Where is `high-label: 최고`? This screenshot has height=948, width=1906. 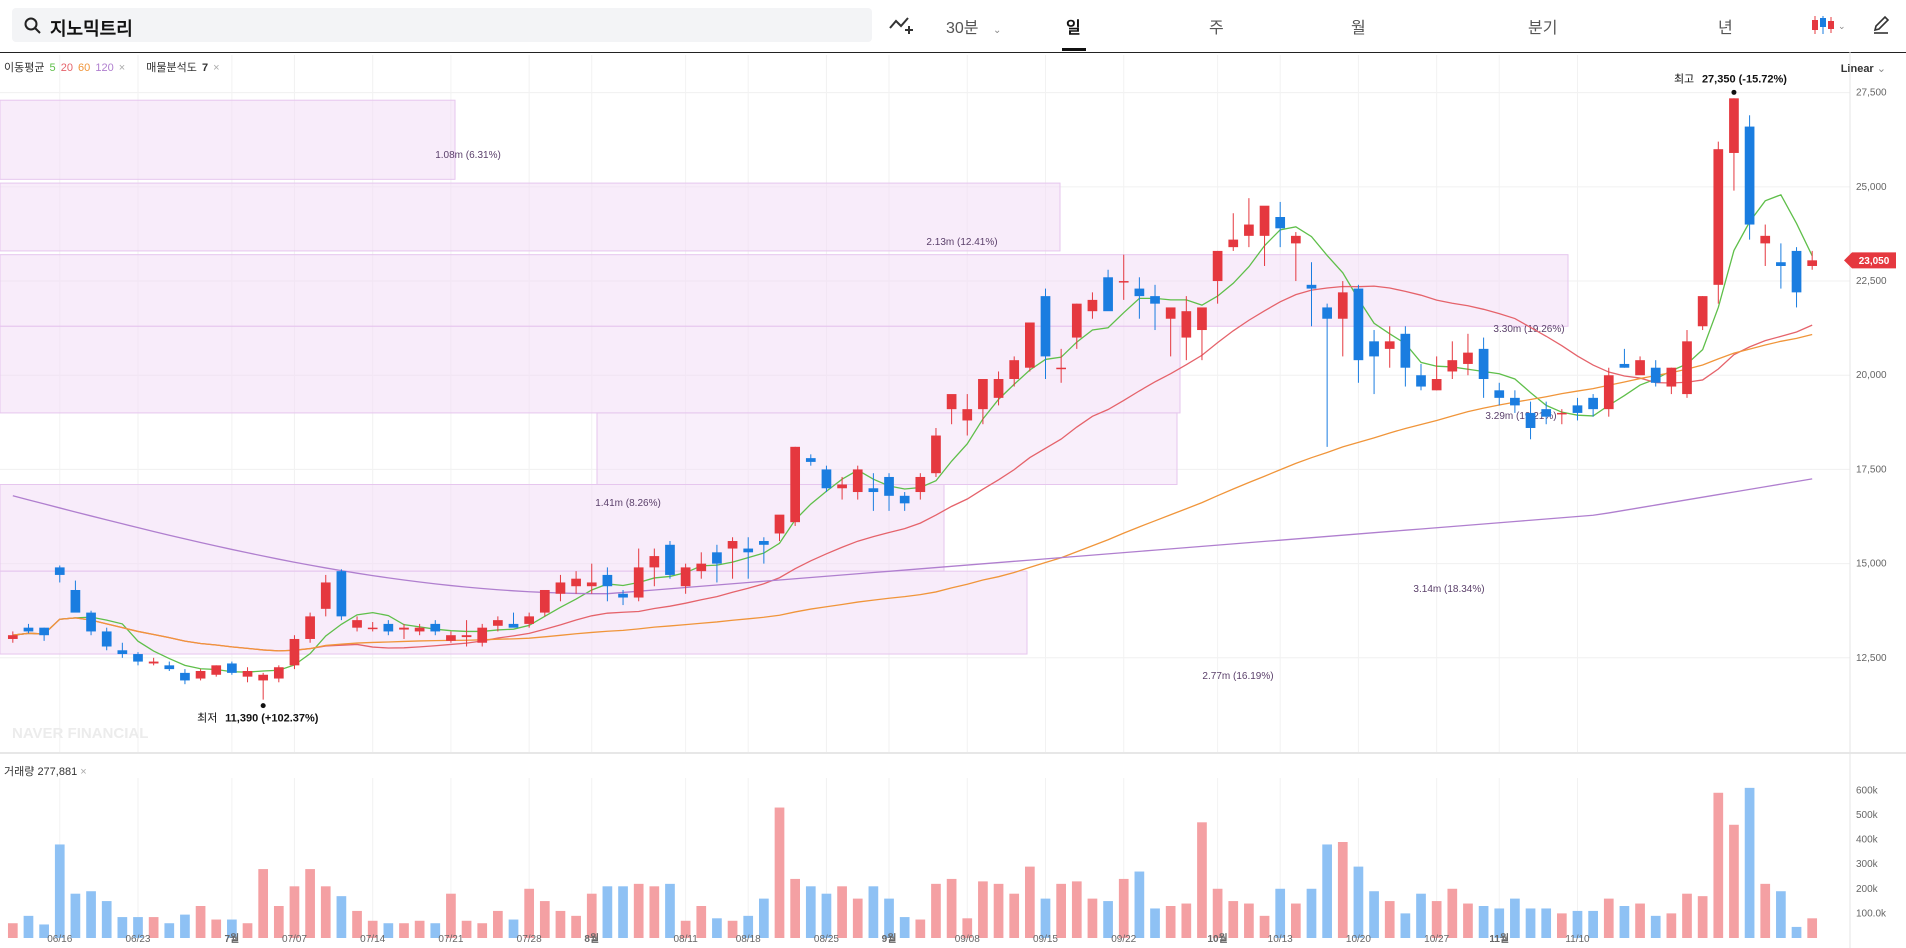 high-label: 최고 is located at coordinates (1684, 78).